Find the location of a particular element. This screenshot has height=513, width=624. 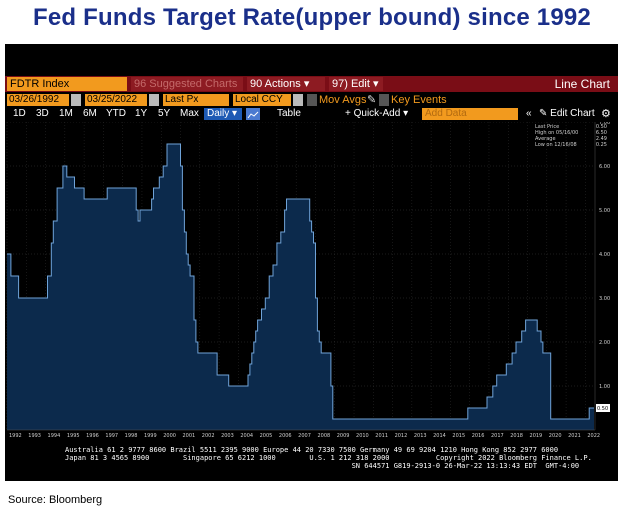

x-tick-label: 2020 is located at coordinates (555, 436).